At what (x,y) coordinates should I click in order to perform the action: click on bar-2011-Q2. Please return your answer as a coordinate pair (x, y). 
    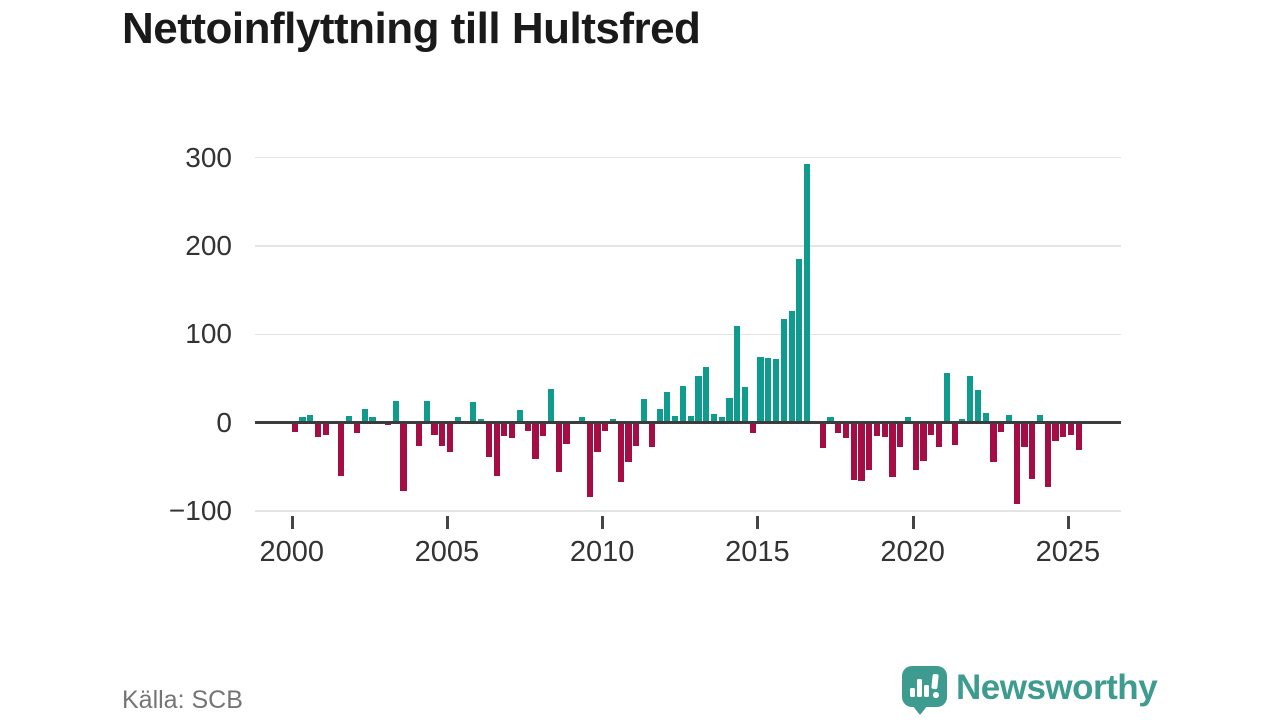
    Looking at the image, I should click on (644, 410).